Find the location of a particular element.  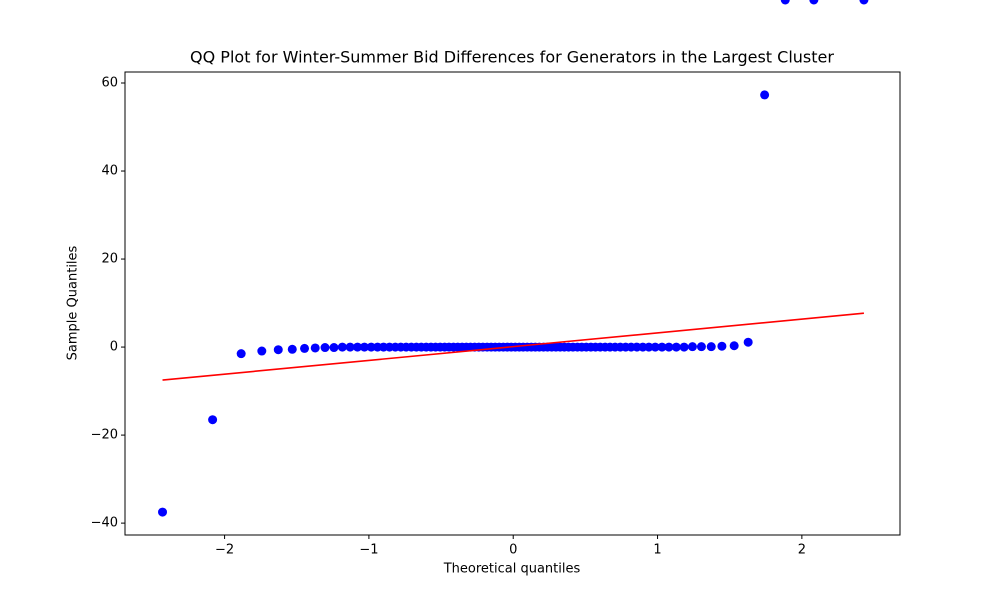

x-tick-label: 0 is located at coordinates (513, 550).